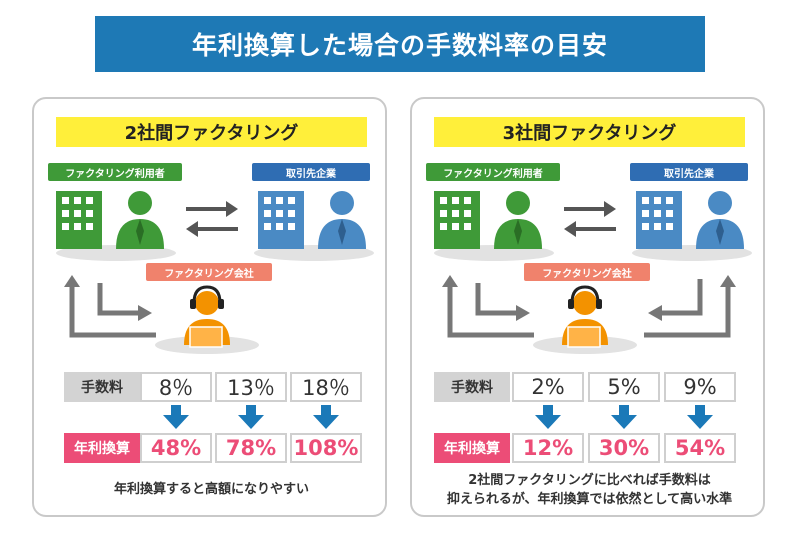 The height and width of the screenshot is (533, 800). What do you see at coordinates (700, 387) in the screenshot?
I see `fee-cell: 9%` at bounding box center [700, 387].